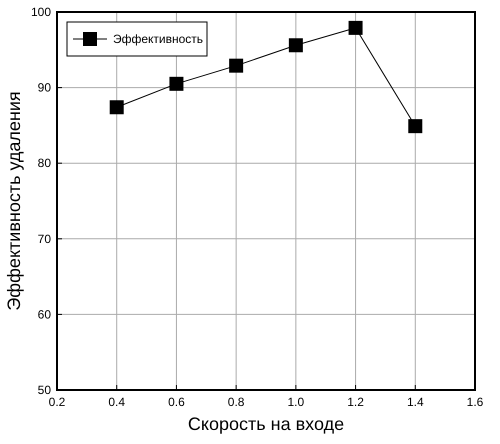 This screenshot has height=444, width=500. I want to click on y-axis-title: Эффективность удаления, so click(14, 201).